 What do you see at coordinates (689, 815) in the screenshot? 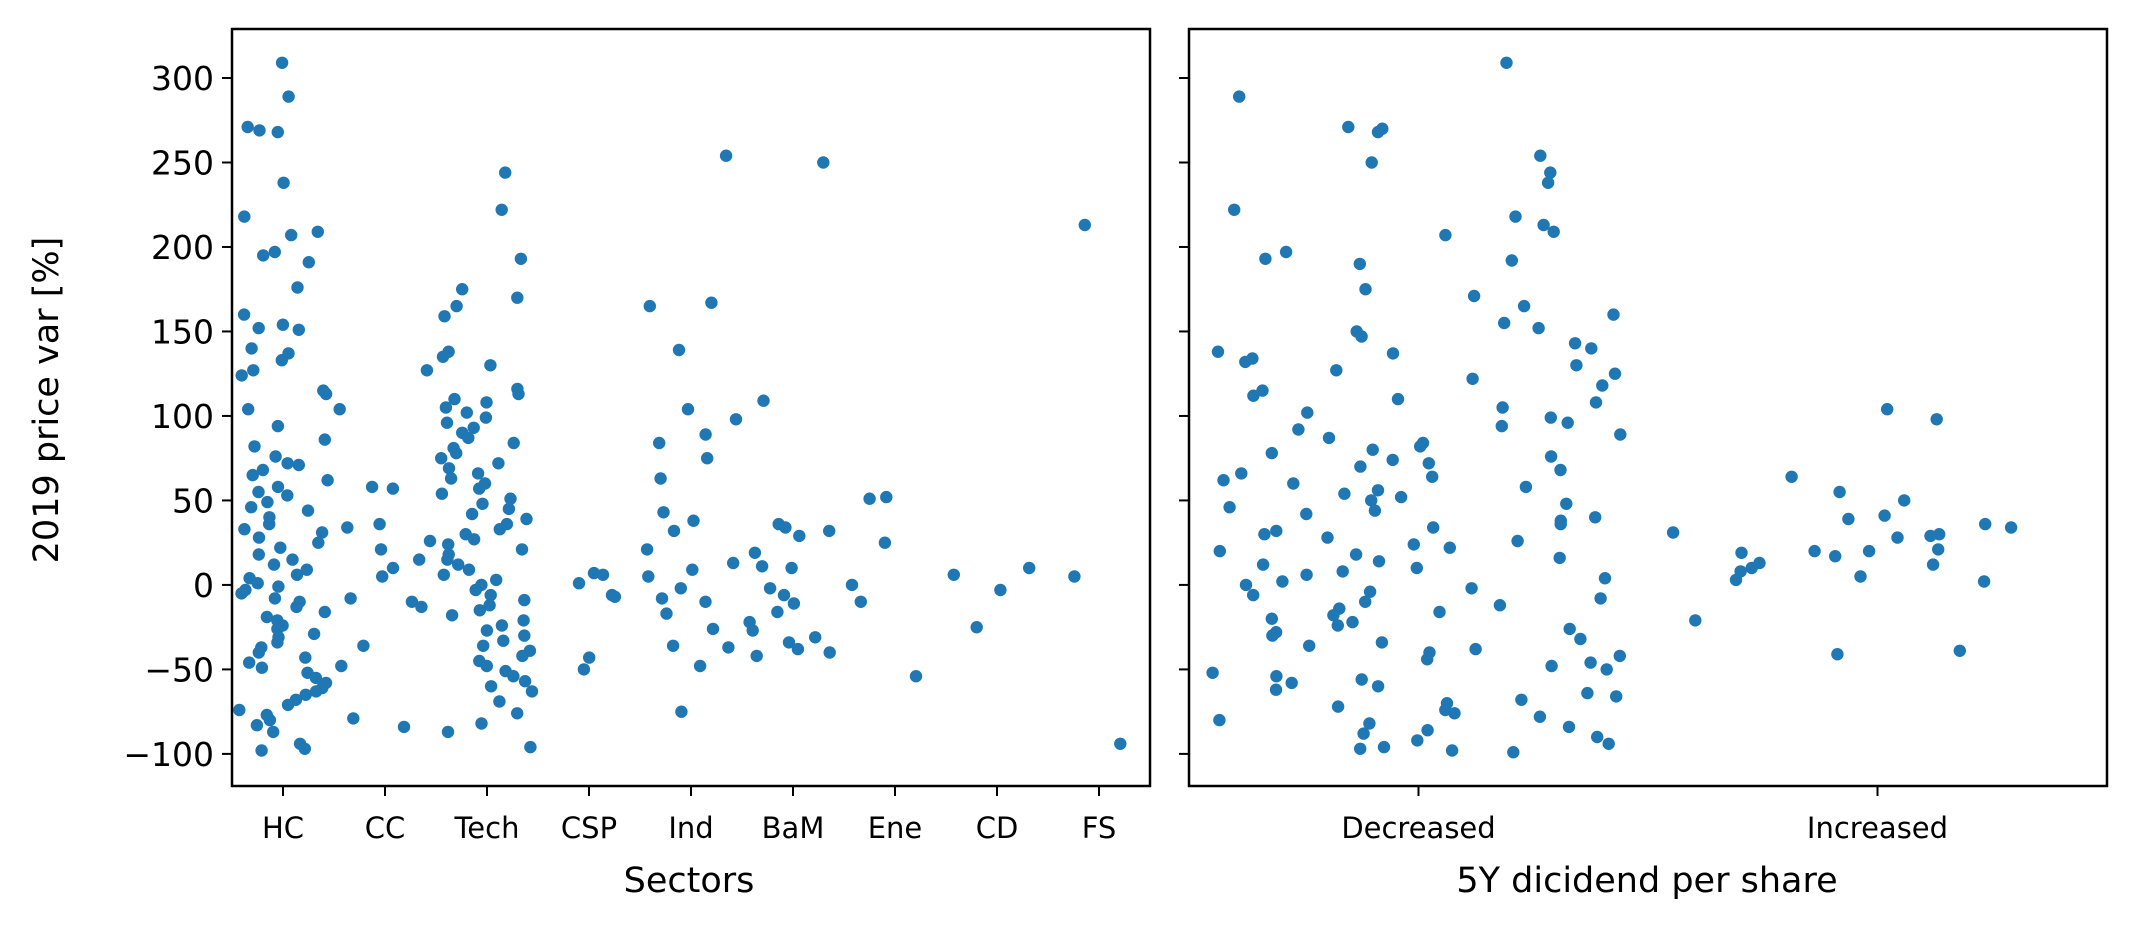
I see `sectors-x-ticks: HC CC Tech CSP Ind BaM Ene CD FS` at bounding box center [689, 815].